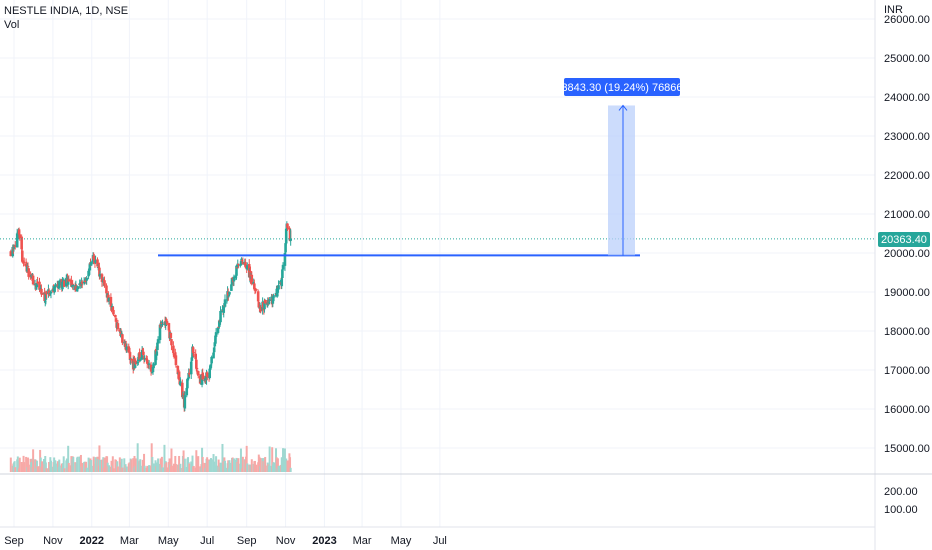 This screenshot has height=550, width=932. What do you see at coordinates (225, 541) in the screenshot?
I see `time-axis: Sep Nov 2022 Mar May Jul Sep Nov 2023 Mar May Jul` at bounding box center [225, 541].